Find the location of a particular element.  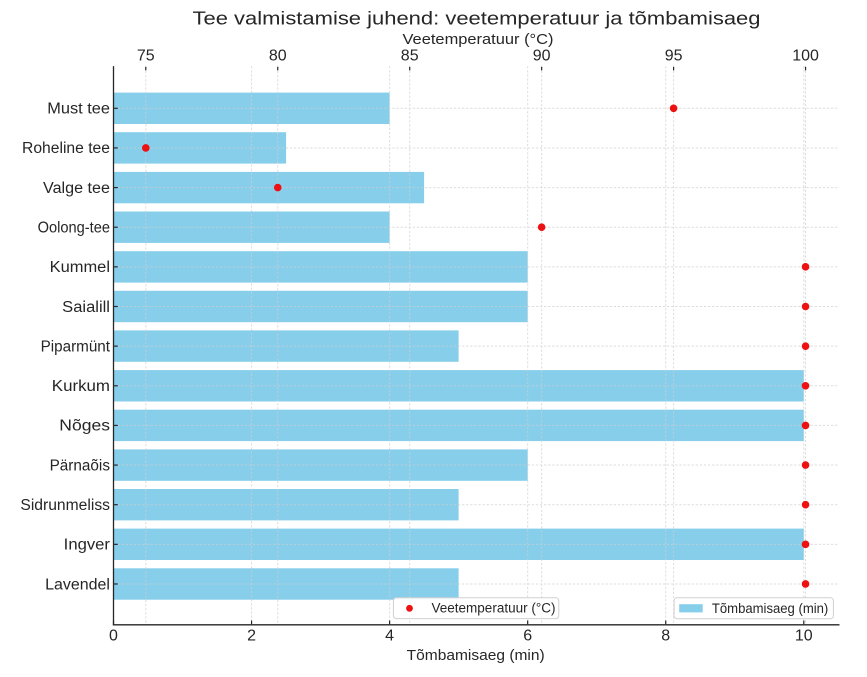

svg-text: 4 is located at coordinates (389, 636).